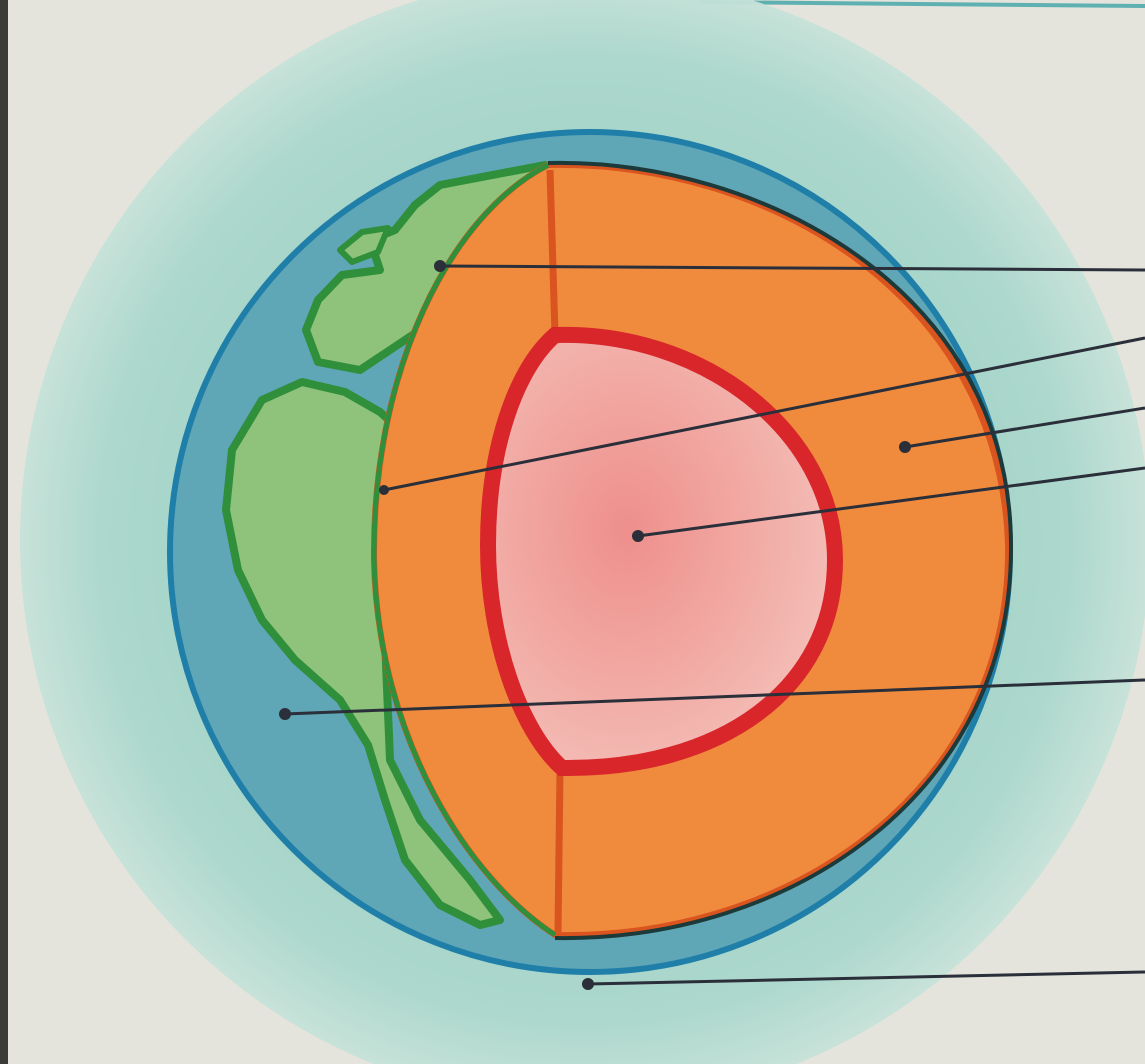 The image size is (1145, 1064). Describe the element at coordinates (364, 245) in the screenshot. I see `continent-island` at that location.